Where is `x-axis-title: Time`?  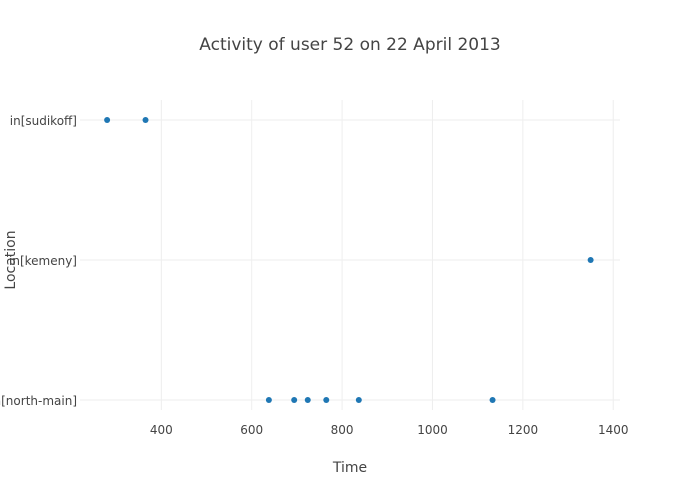 x-axis-title: Time is located at coordinates (349, 468).